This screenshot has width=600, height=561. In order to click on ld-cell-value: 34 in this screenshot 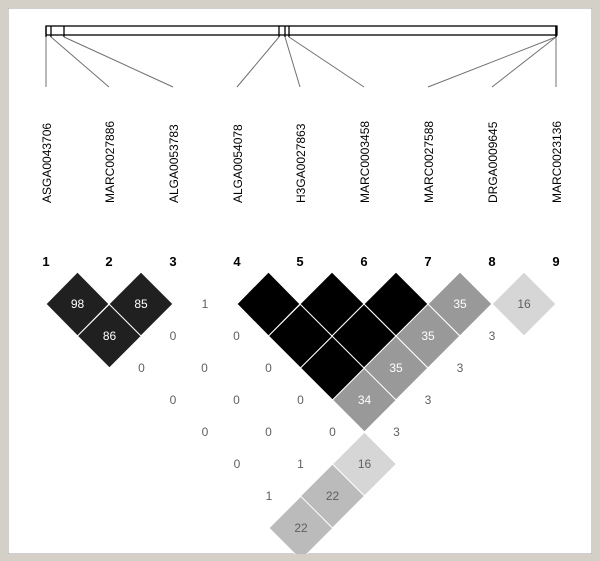, I will do `click(365, 400)`.